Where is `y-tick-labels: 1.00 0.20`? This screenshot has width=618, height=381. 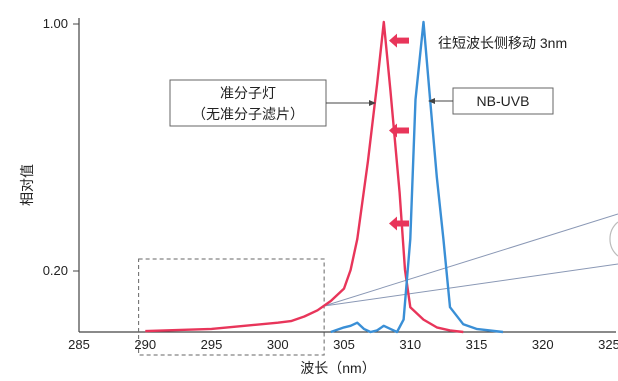
y-tick-labels: 1.00 0.20 is located at coordinates (55, 147).